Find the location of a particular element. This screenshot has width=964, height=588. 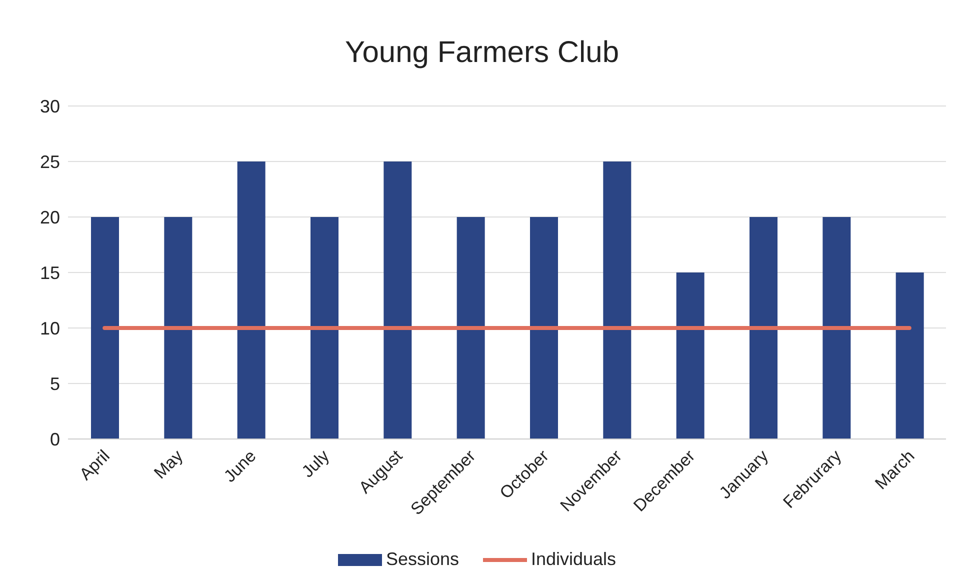

y-tick-label: 5 is located at coordinates (55, 384).